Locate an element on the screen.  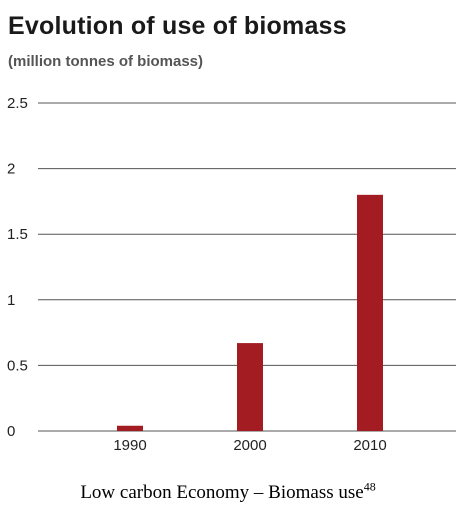
bar-2000 is located at coordinates (250, 387).